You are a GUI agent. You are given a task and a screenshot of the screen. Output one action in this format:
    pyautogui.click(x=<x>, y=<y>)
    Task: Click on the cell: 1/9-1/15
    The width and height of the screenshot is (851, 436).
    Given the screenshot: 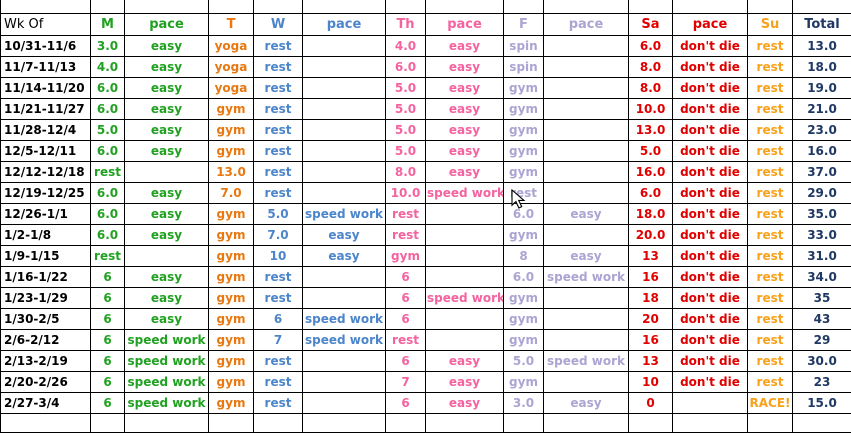 What is the action you would take?
    pyautogui.click(x=45, y=256)
    